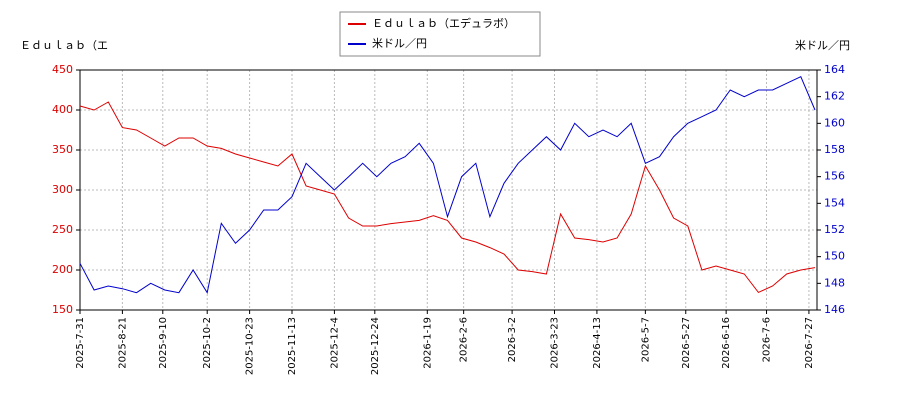 The width and height of the screenshot is (900, 400). What do you see at coordinates (163, 343) in the screenshot?
I see `x-tick-label: 2025-9-10` at bounding box center [163, 343].